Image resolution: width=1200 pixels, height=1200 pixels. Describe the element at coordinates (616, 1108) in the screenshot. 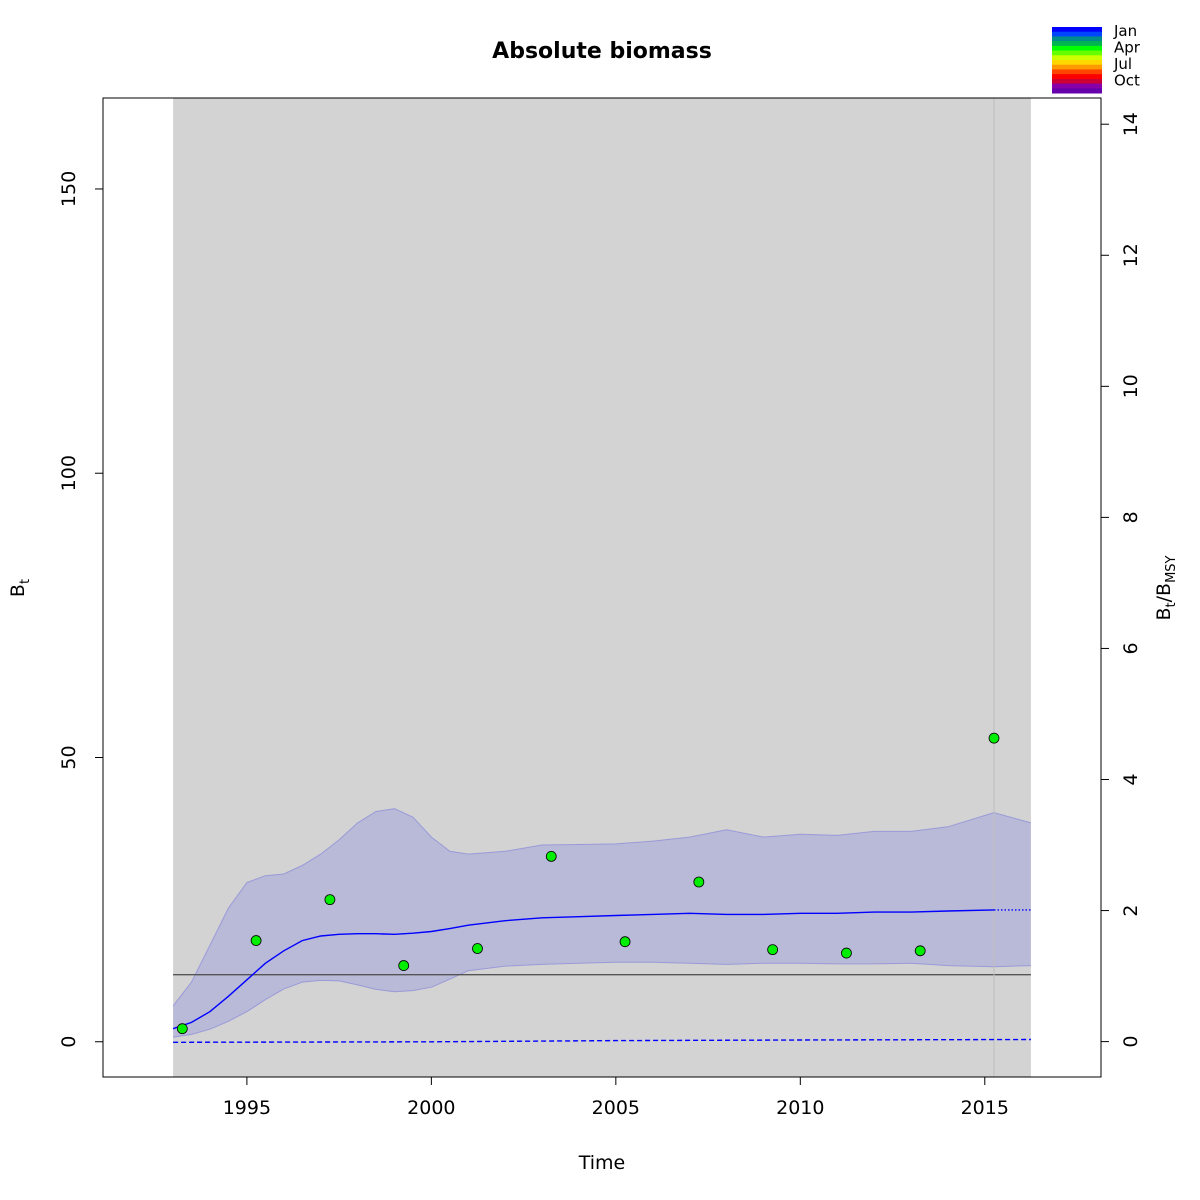

I see `x-tick-label: 2005` at that location.